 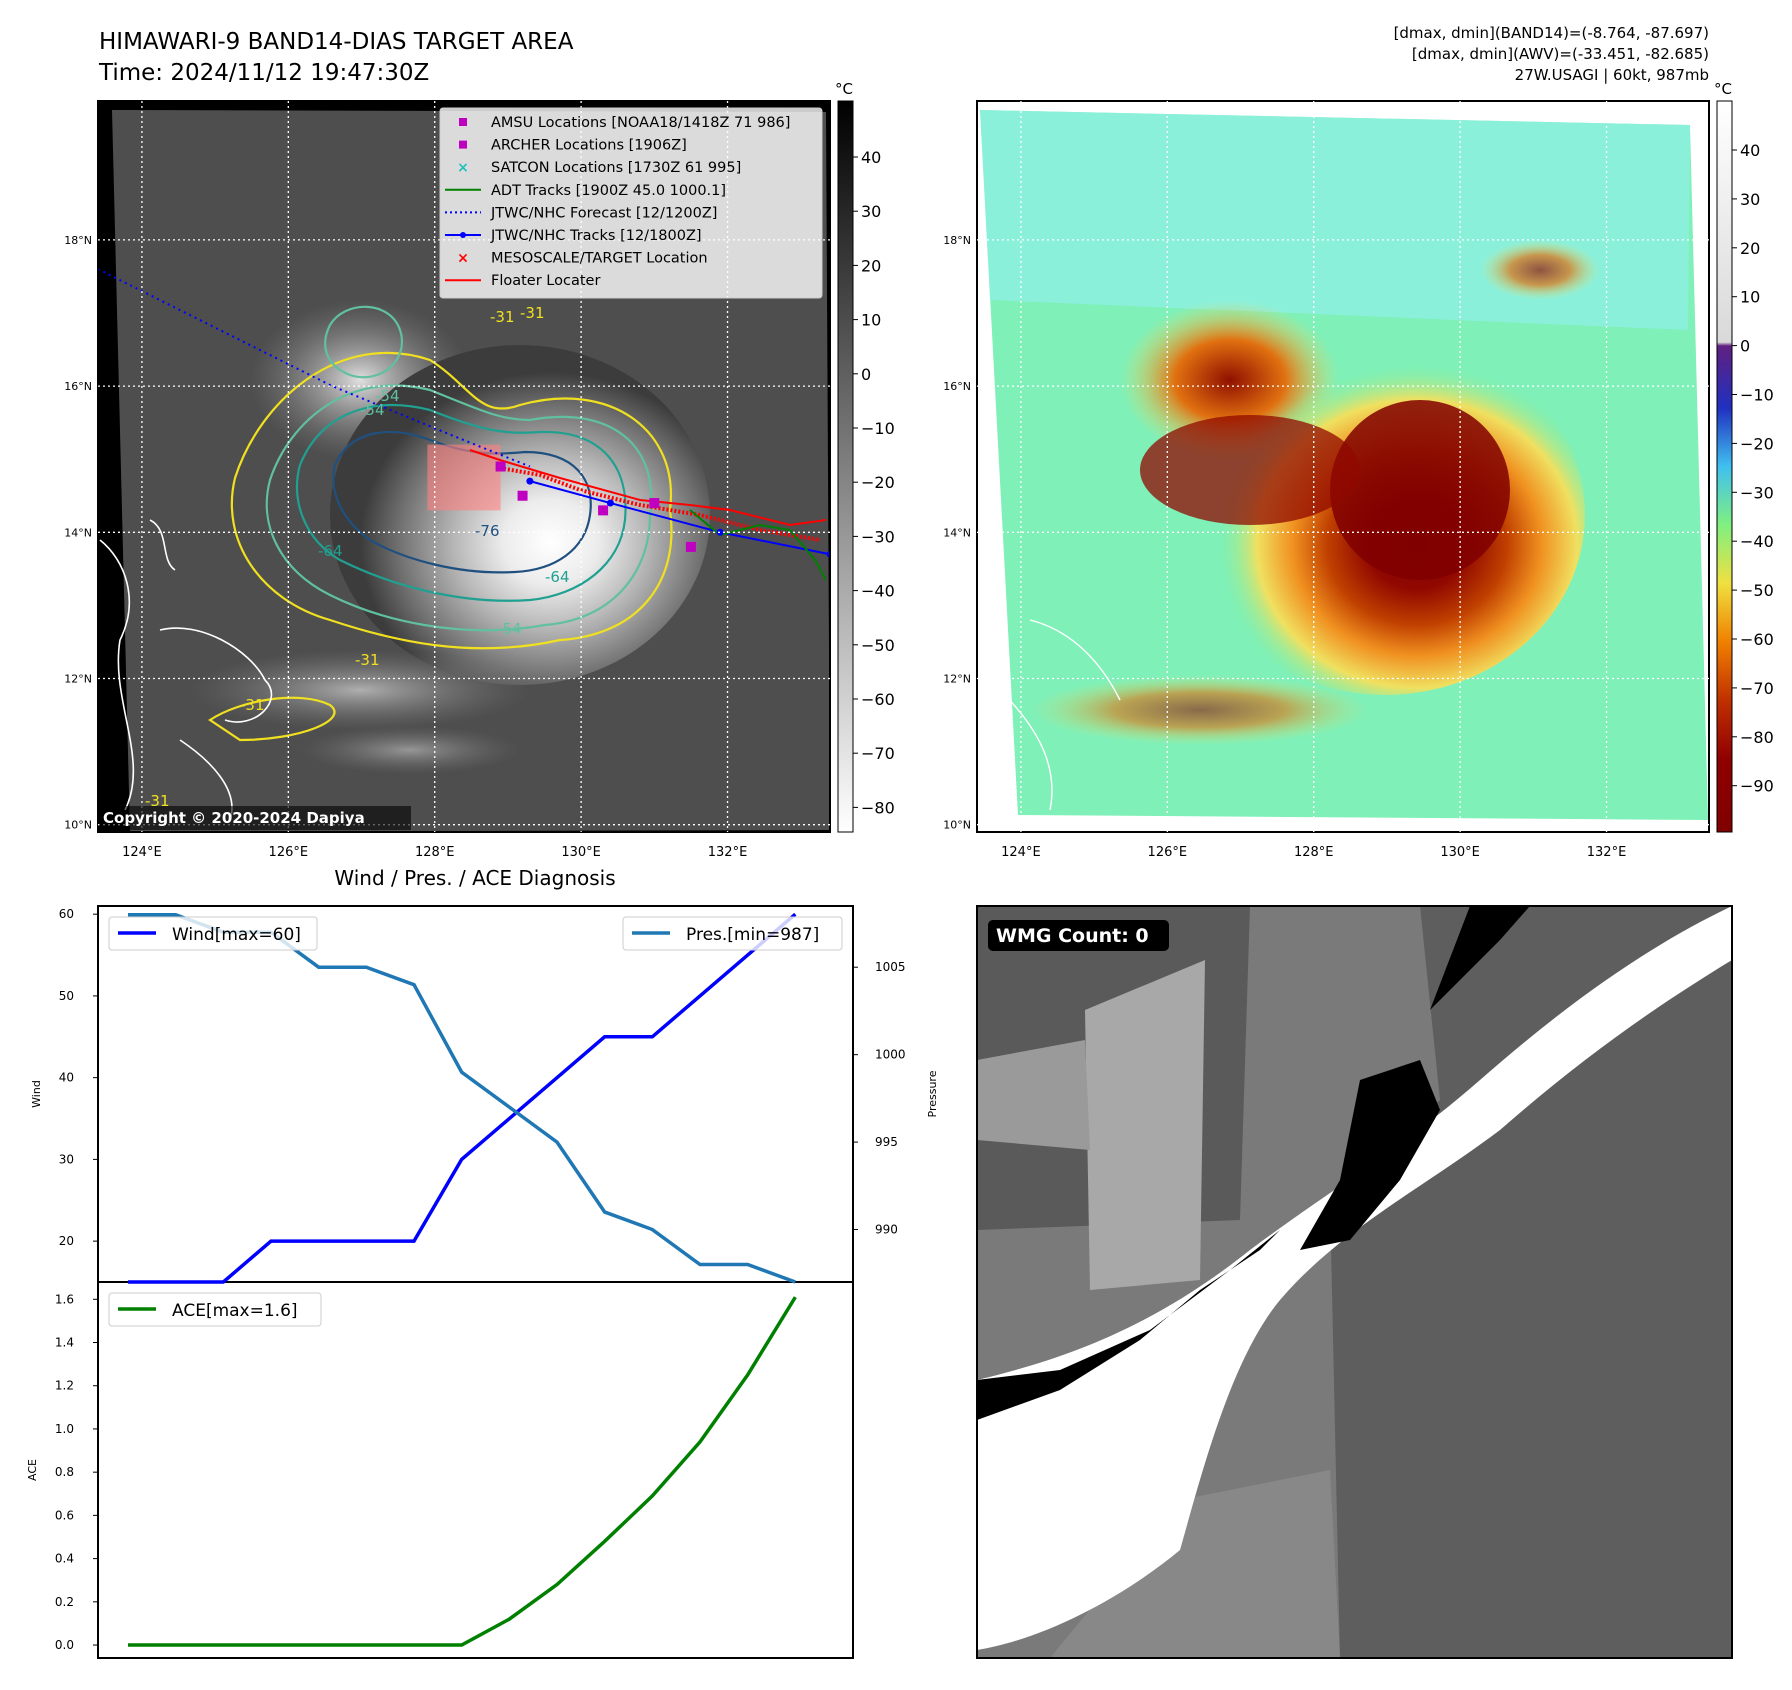 I want to click on legend-label: JTWC/NHC Tracks [12/1800Z], so click(x=596, y=236).